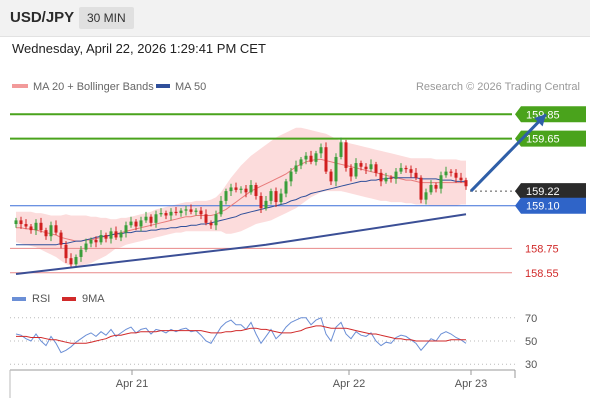 Image resolution: width=590 pixels, height=400 pixels. What do you see at coordinates (542, 249) in the screenshot?
I see `level-label-158.75: 158.75` at bounding box center [542, 249].